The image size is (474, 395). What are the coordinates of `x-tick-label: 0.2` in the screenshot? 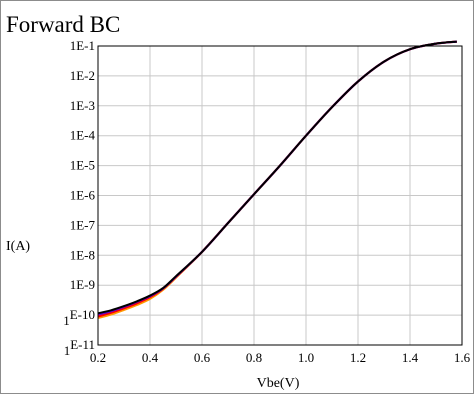 It's located at (98, 357).